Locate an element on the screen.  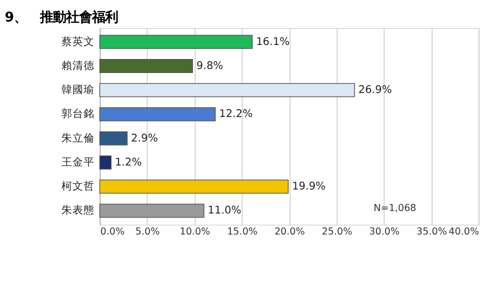
y-tick-label: 朱表態 is located at coordinates (77, 210).